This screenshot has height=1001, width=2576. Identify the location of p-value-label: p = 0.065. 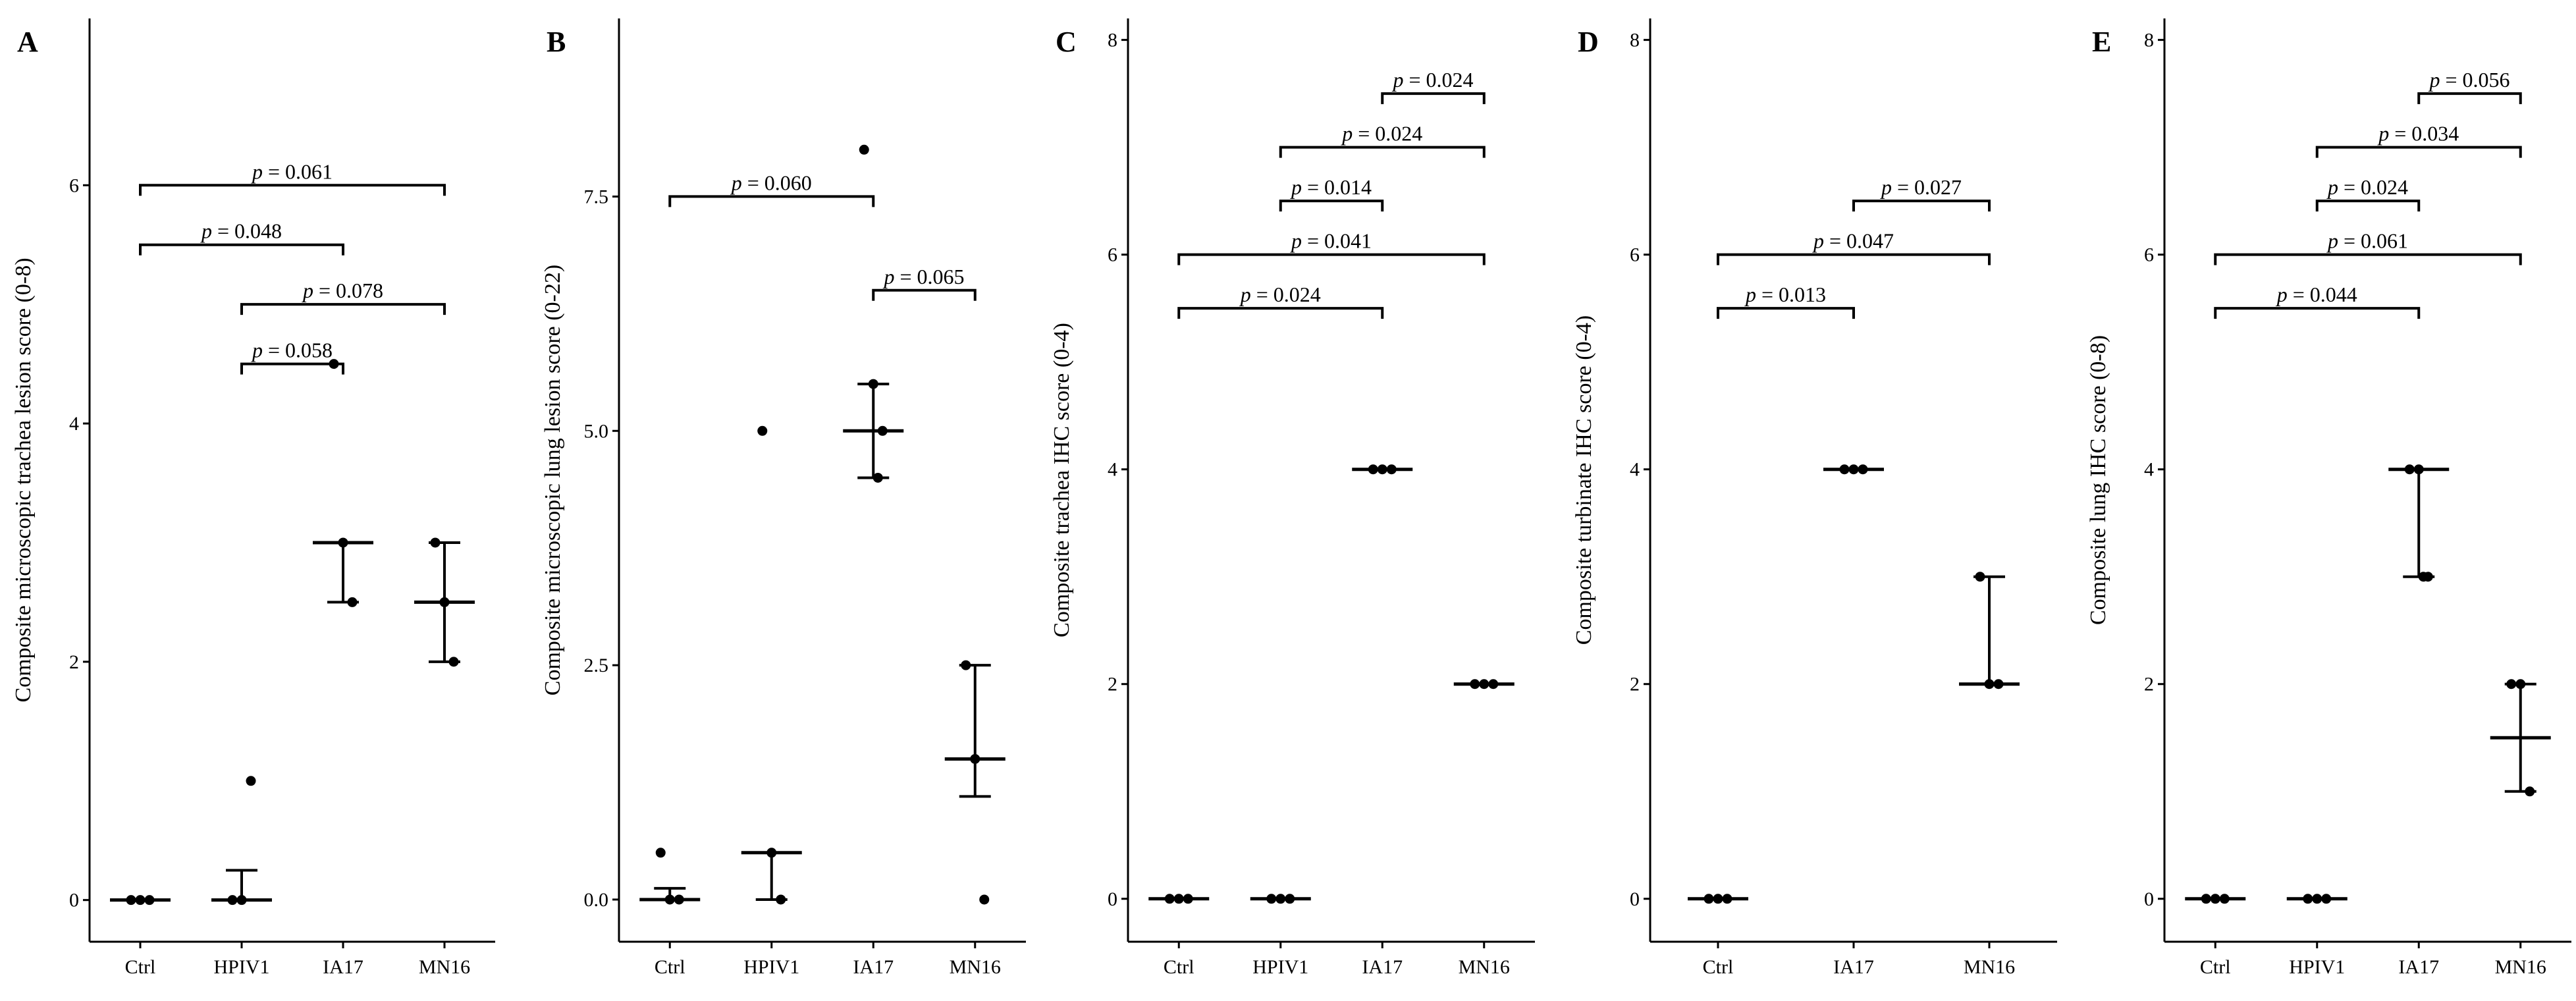
(923, 277).